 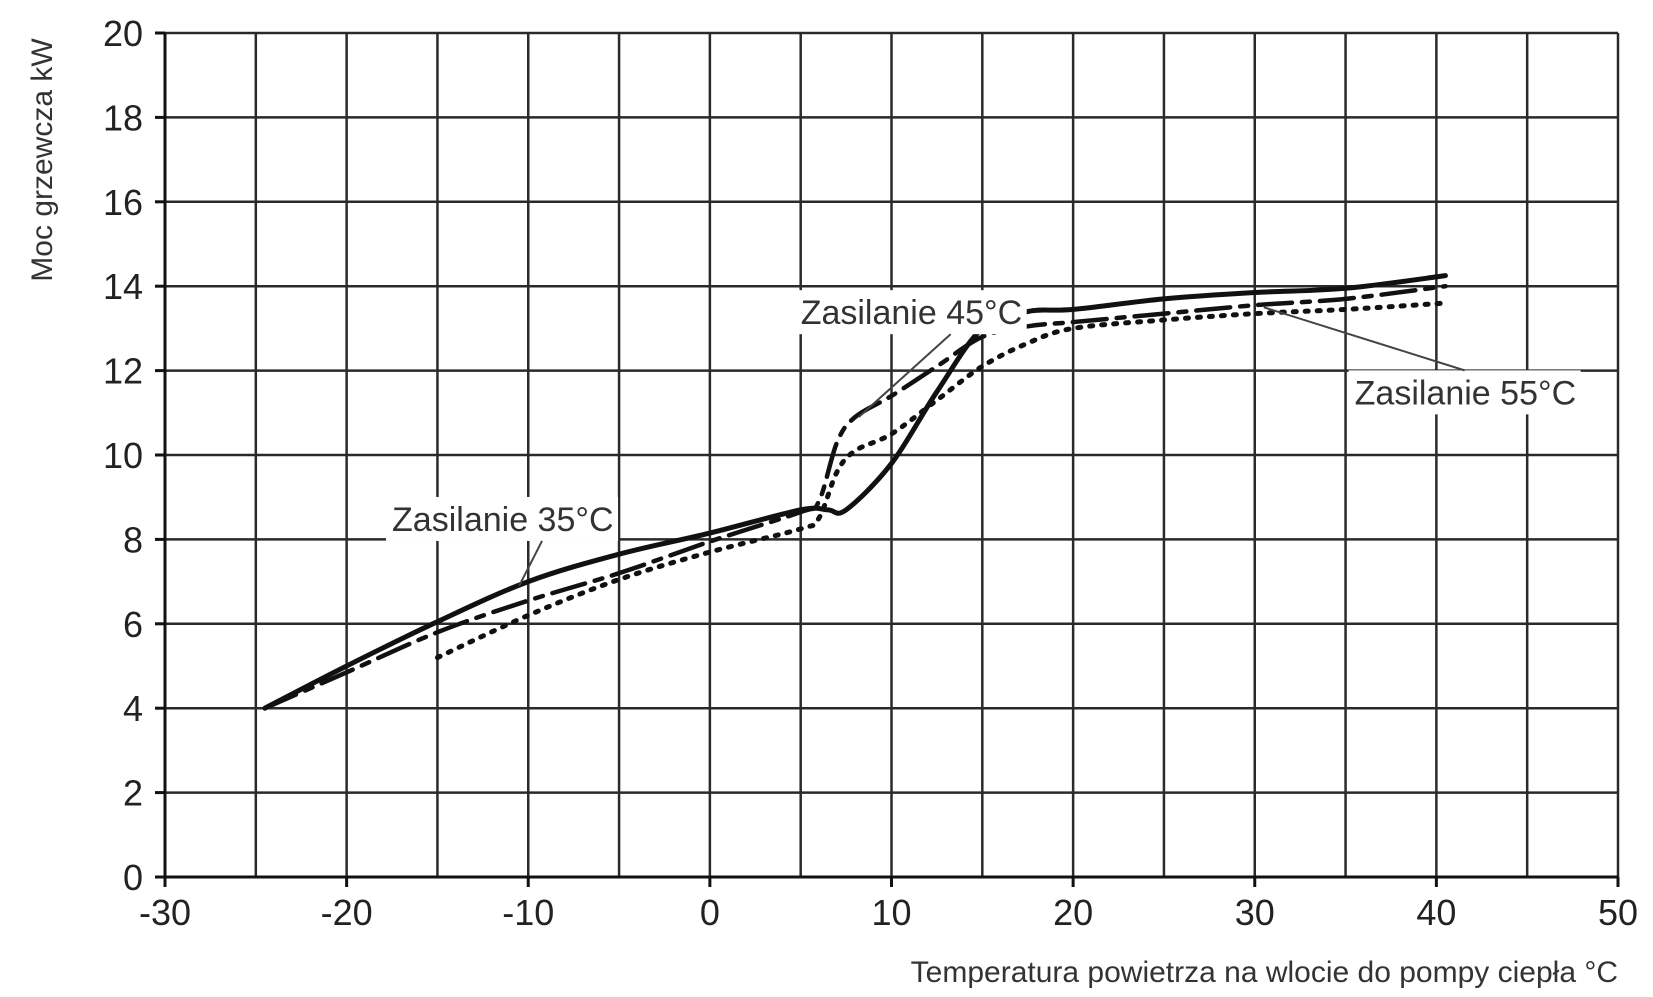 What do you see at coordinates (165, 912) in the screenshot?
I see `x-tick-label: -30` at bounding box center [165, 912].